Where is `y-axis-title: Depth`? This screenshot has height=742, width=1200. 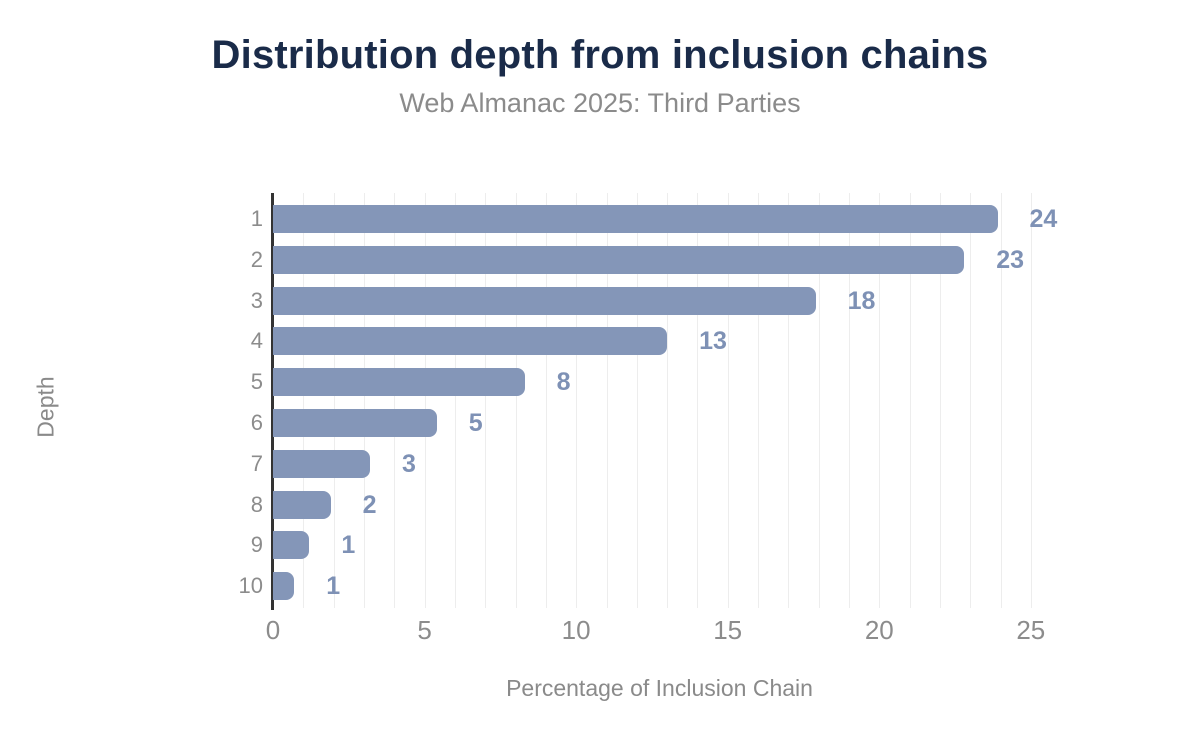
y-axis-title: Depth is located at coordinates (45, 407).